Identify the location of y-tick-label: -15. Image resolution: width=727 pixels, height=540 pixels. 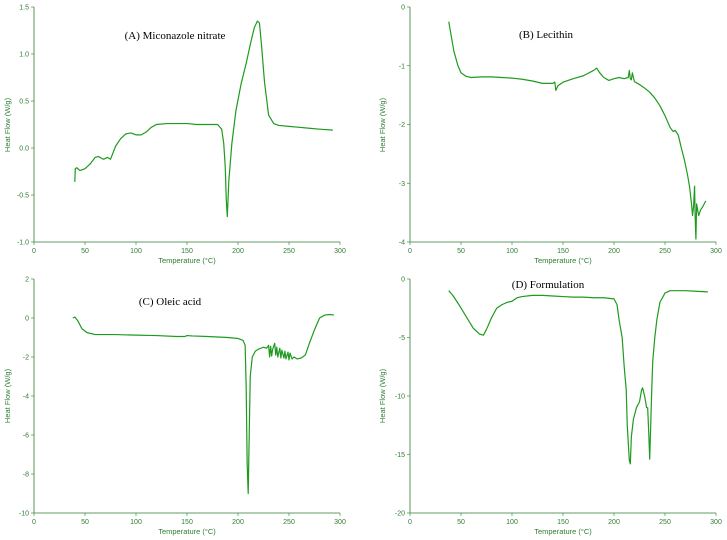
(400, 455).